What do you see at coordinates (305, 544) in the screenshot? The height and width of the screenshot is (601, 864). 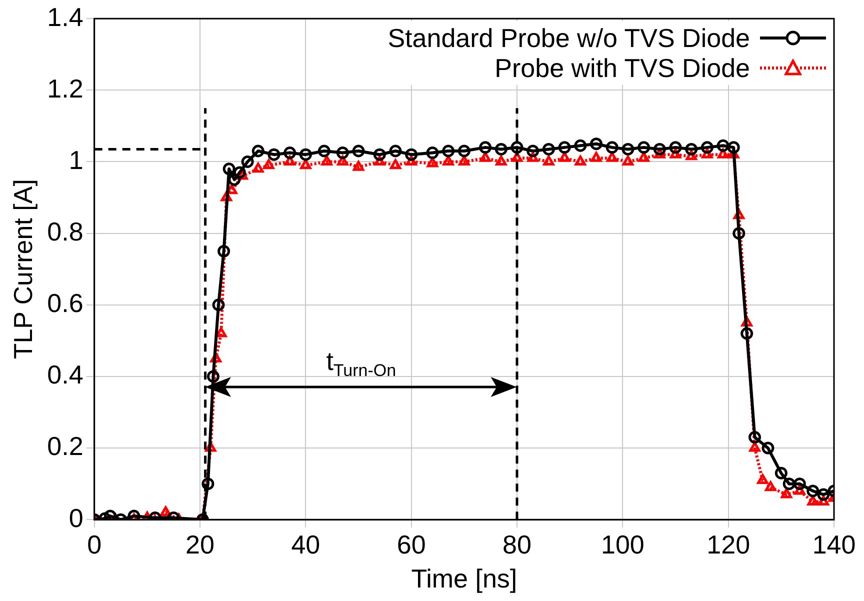 I see `x-tick-label: 40` at bounding box center [305, 544].